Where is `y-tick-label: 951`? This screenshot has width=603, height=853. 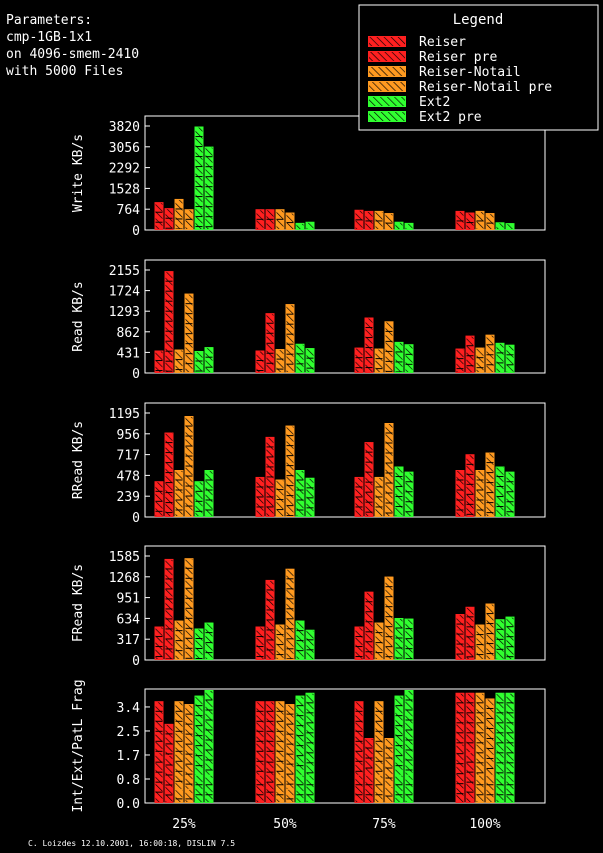 y-tick-label: 951 is located at coordinates (128, 599).